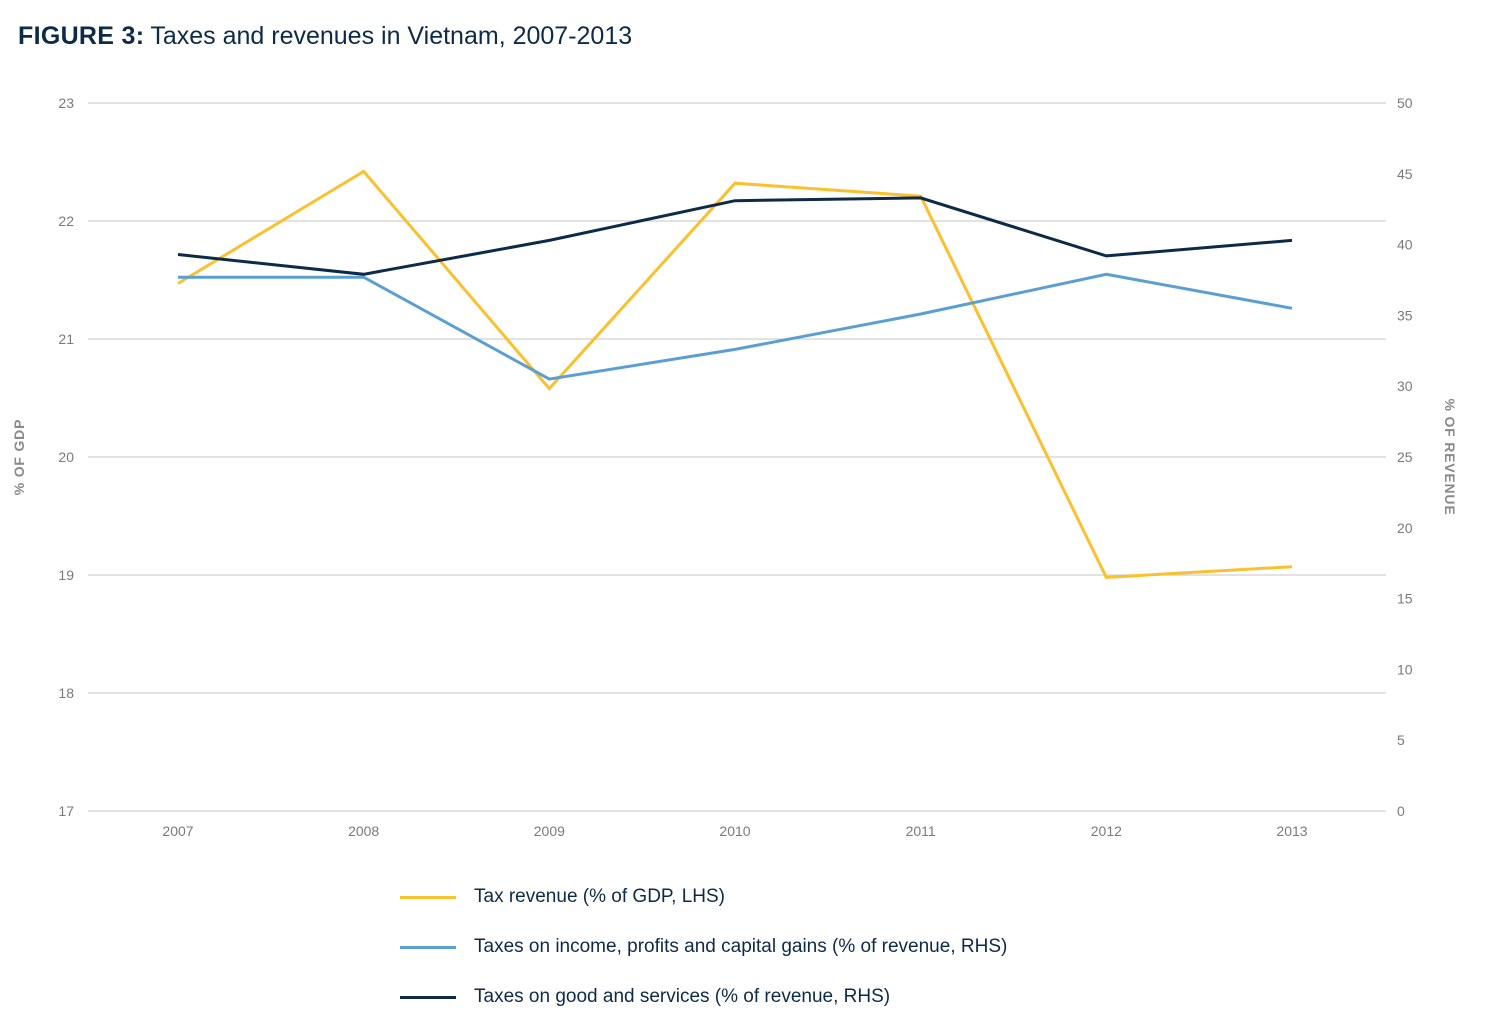 Image resolution: width=1500 pixels, height=1026 pixels. I want to click on x-axis-ticks: 2007 2008 2009 2010 2011 2012 2013, so click(734, 831).